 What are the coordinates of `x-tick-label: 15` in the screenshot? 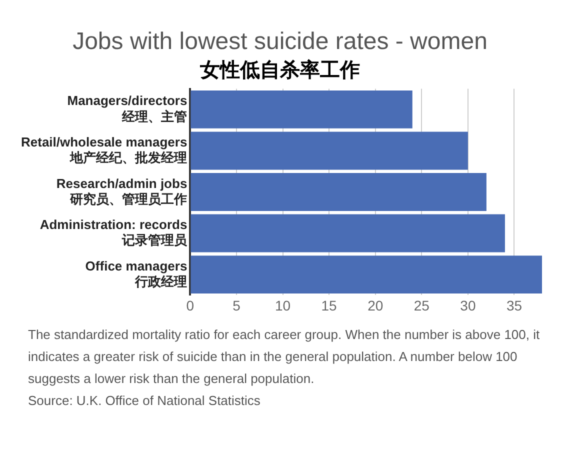 It's located at (329, 305).